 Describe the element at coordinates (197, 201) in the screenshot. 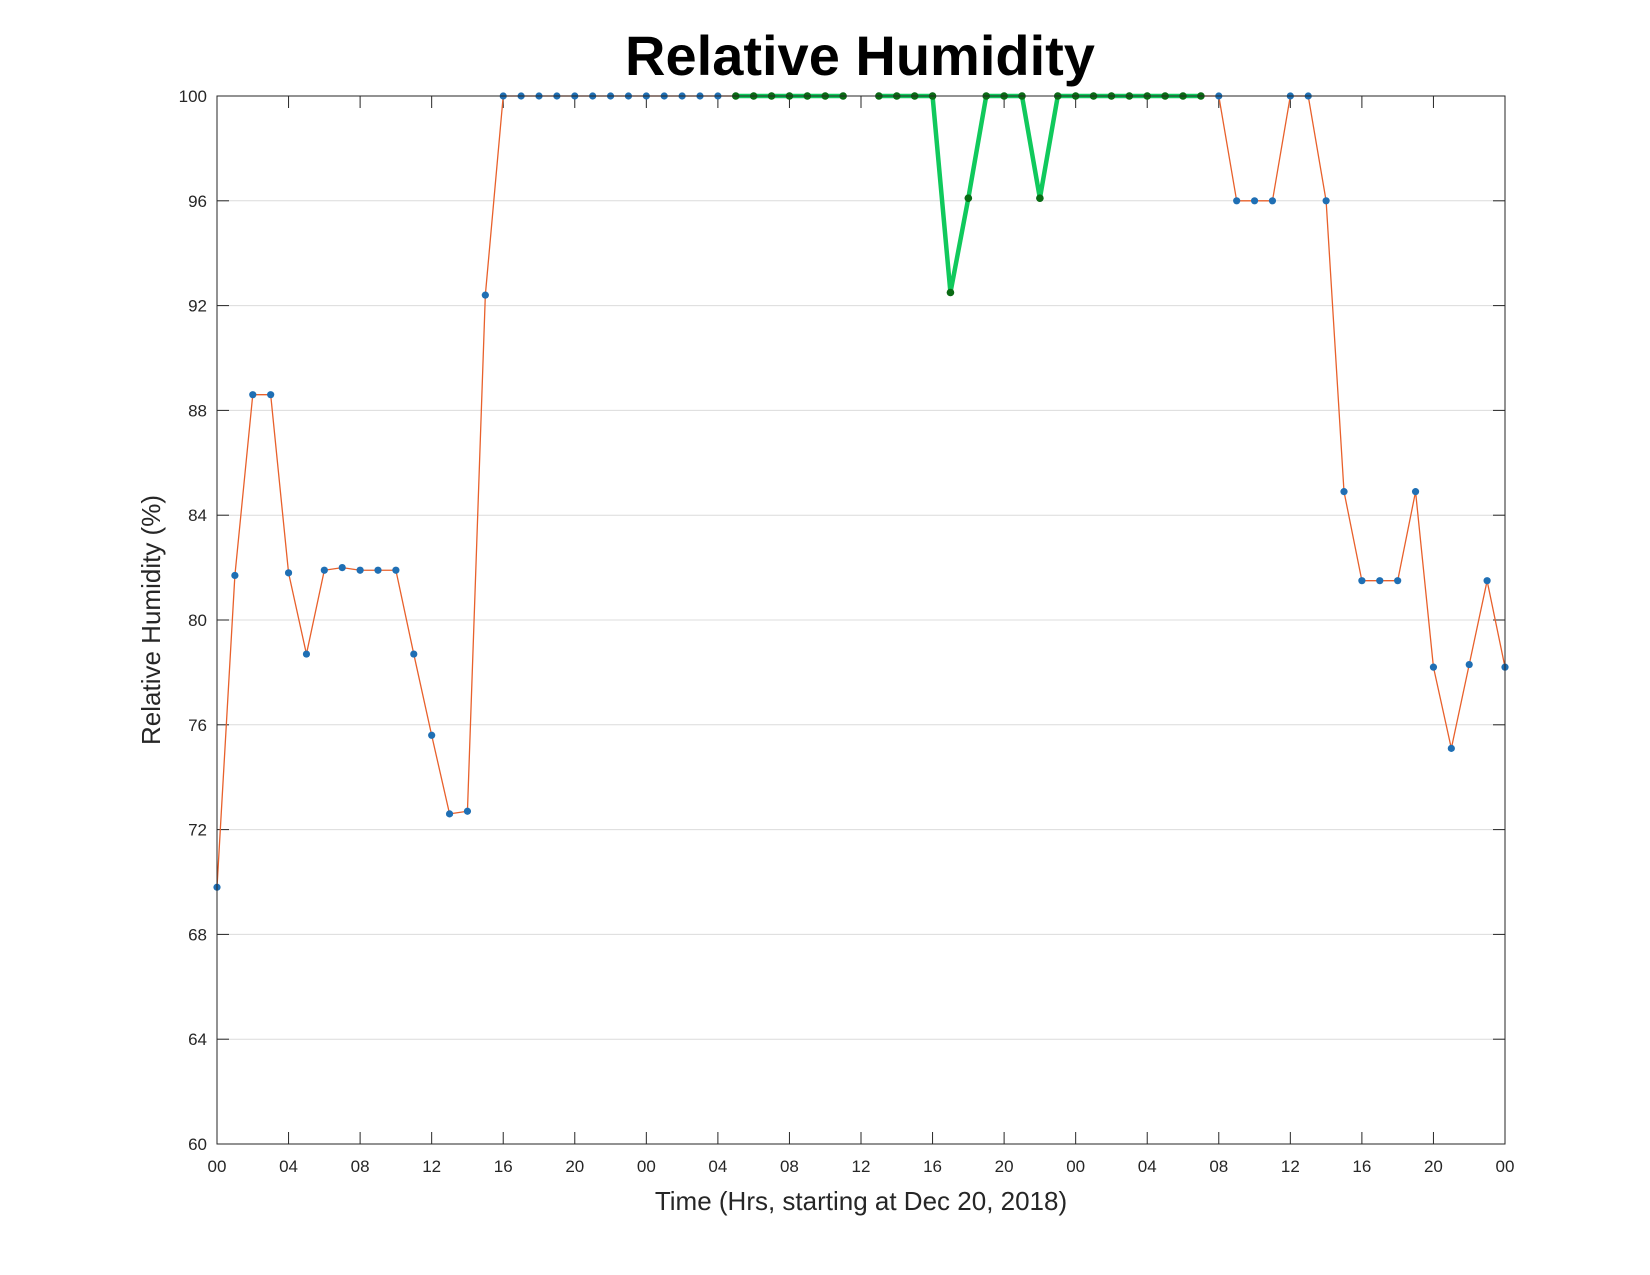

I see `y-tick-label: 96` at that location.